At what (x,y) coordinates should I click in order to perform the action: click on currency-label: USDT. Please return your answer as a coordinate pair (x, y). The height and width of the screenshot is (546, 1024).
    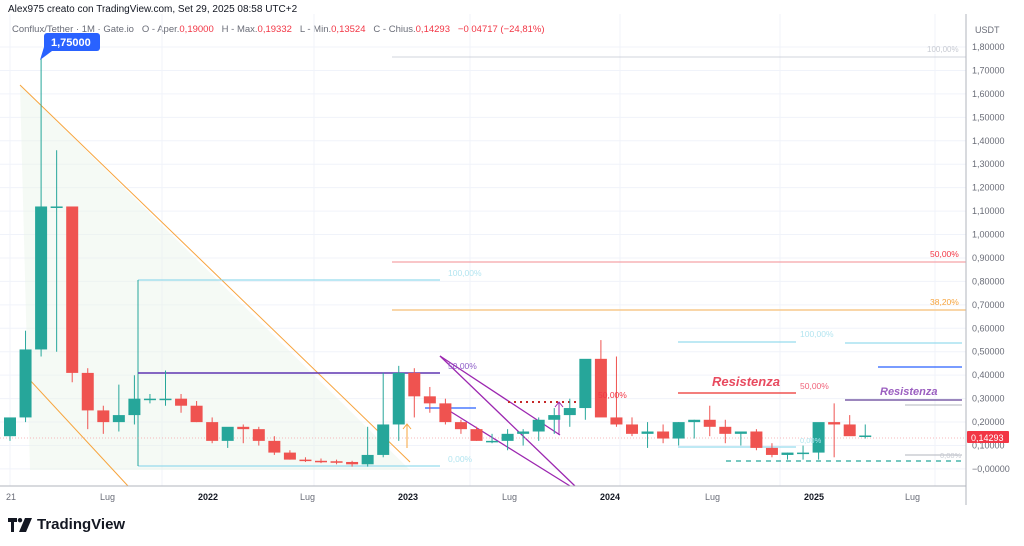
    Looking at the image, I should click on (987, 30).